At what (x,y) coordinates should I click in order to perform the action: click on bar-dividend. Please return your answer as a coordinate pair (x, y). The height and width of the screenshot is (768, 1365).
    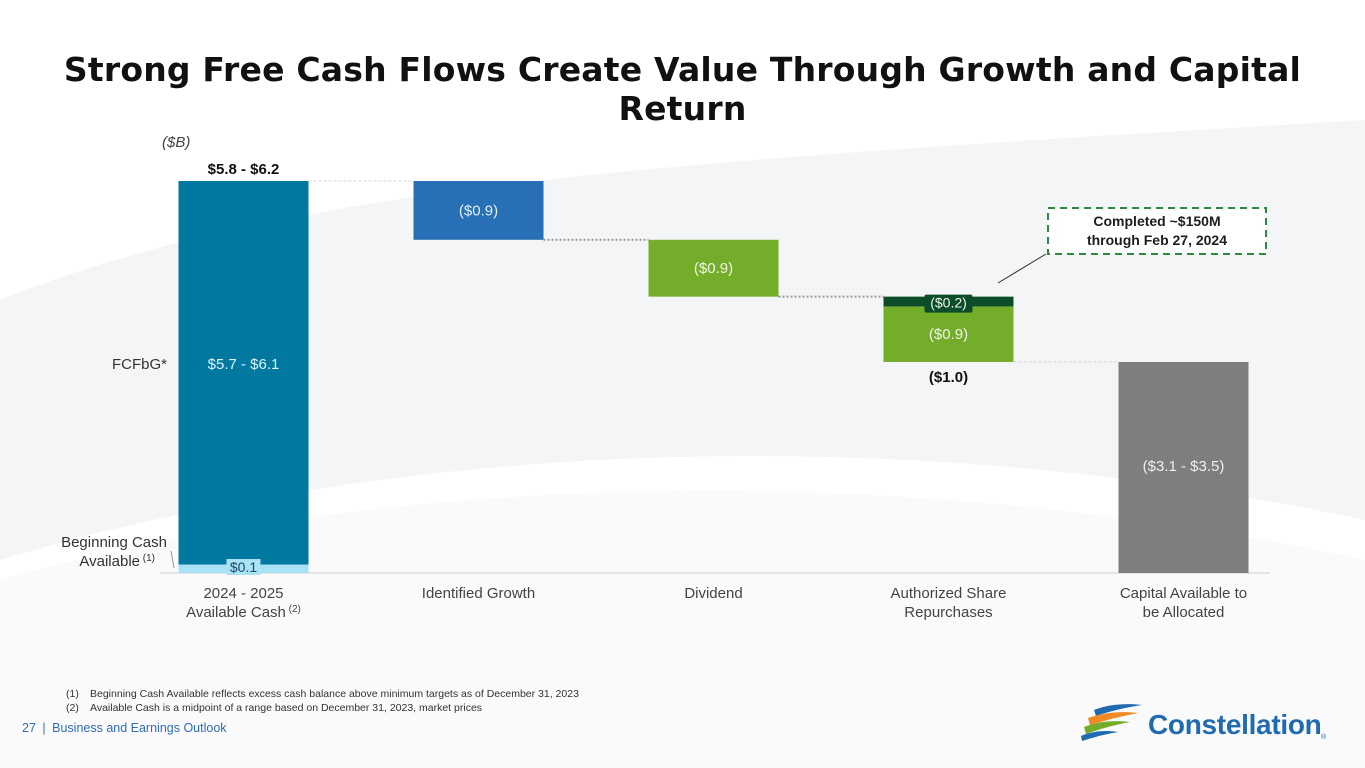
    Looking at the image, I should click on (713, 268).